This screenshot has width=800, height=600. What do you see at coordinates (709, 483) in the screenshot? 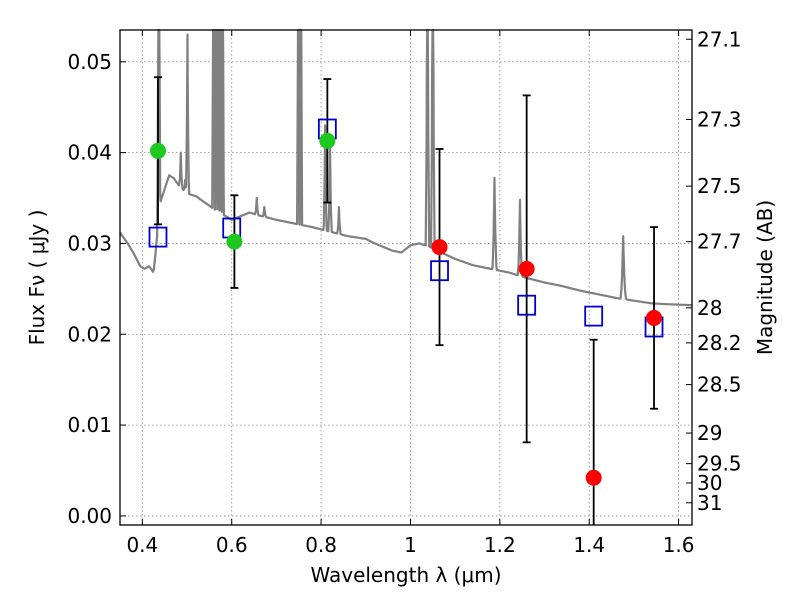
I see `right-tick-label: 30` at bounding box center [709, 483].